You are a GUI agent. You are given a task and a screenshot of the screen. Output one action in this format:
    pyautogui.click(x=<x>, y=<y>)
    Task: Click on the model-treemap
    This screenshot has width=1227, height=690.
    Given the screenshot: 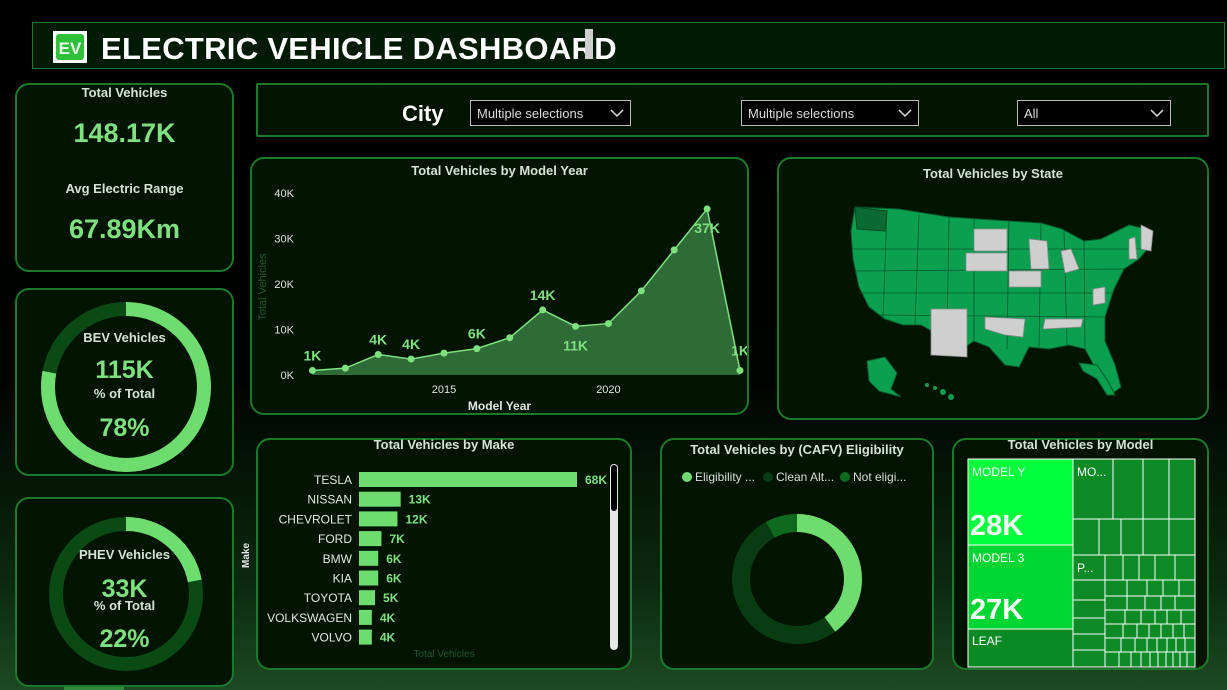 What is the action you would take?
    pyautogui.click(x=1081, y=563)
    